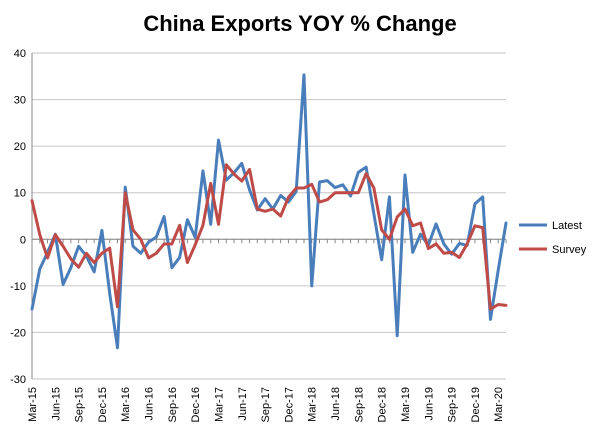 The height and width of the screenshot is (434, 600). What do you see at coordinates (20, 194) in the screenshot?
I see `y-tick-label: 10` at bounding box center [20, 194].